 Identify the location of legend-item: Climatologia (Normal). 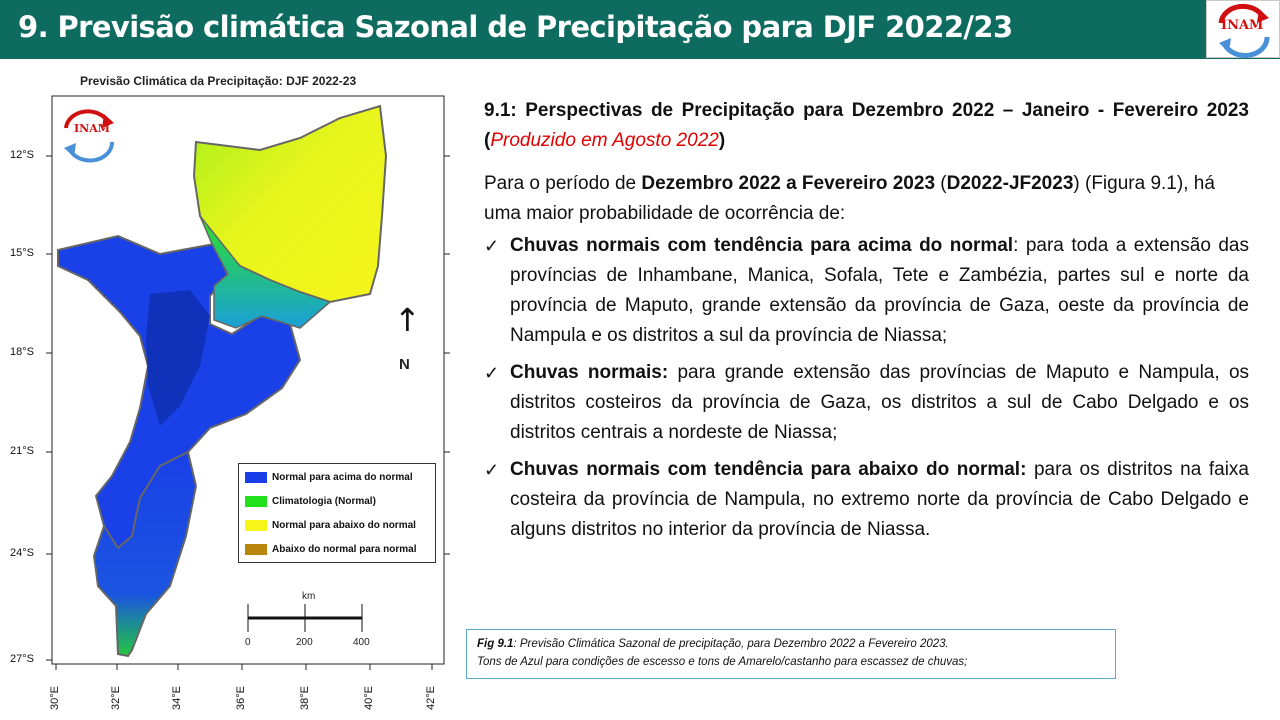
(310, 501).